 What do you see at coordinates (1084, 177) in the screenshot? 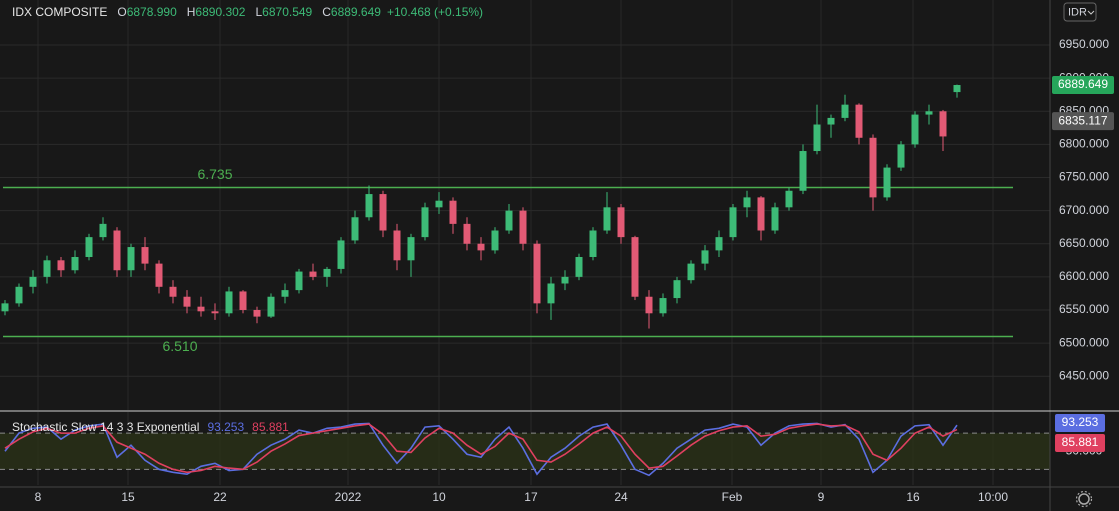
I see `y-tick-label: 6750.000` at bounding box center [1084, 177].